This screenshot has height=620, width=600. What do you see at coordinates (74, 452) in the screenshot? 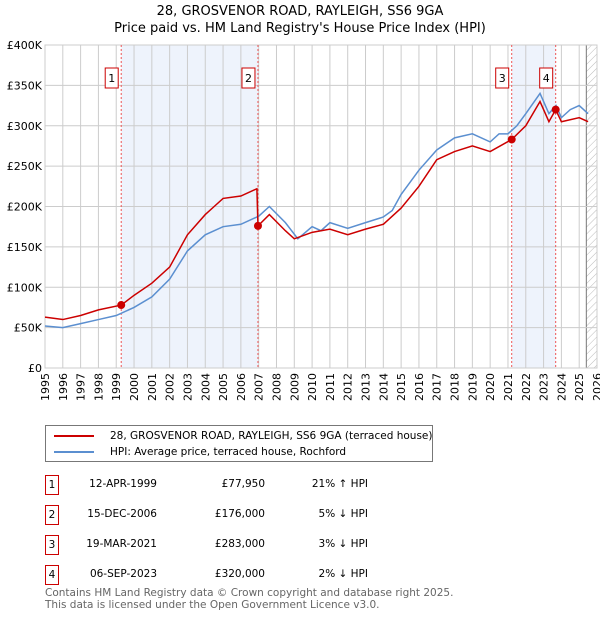
I see `blue-line-swatch` at bounding box center [74, 452].